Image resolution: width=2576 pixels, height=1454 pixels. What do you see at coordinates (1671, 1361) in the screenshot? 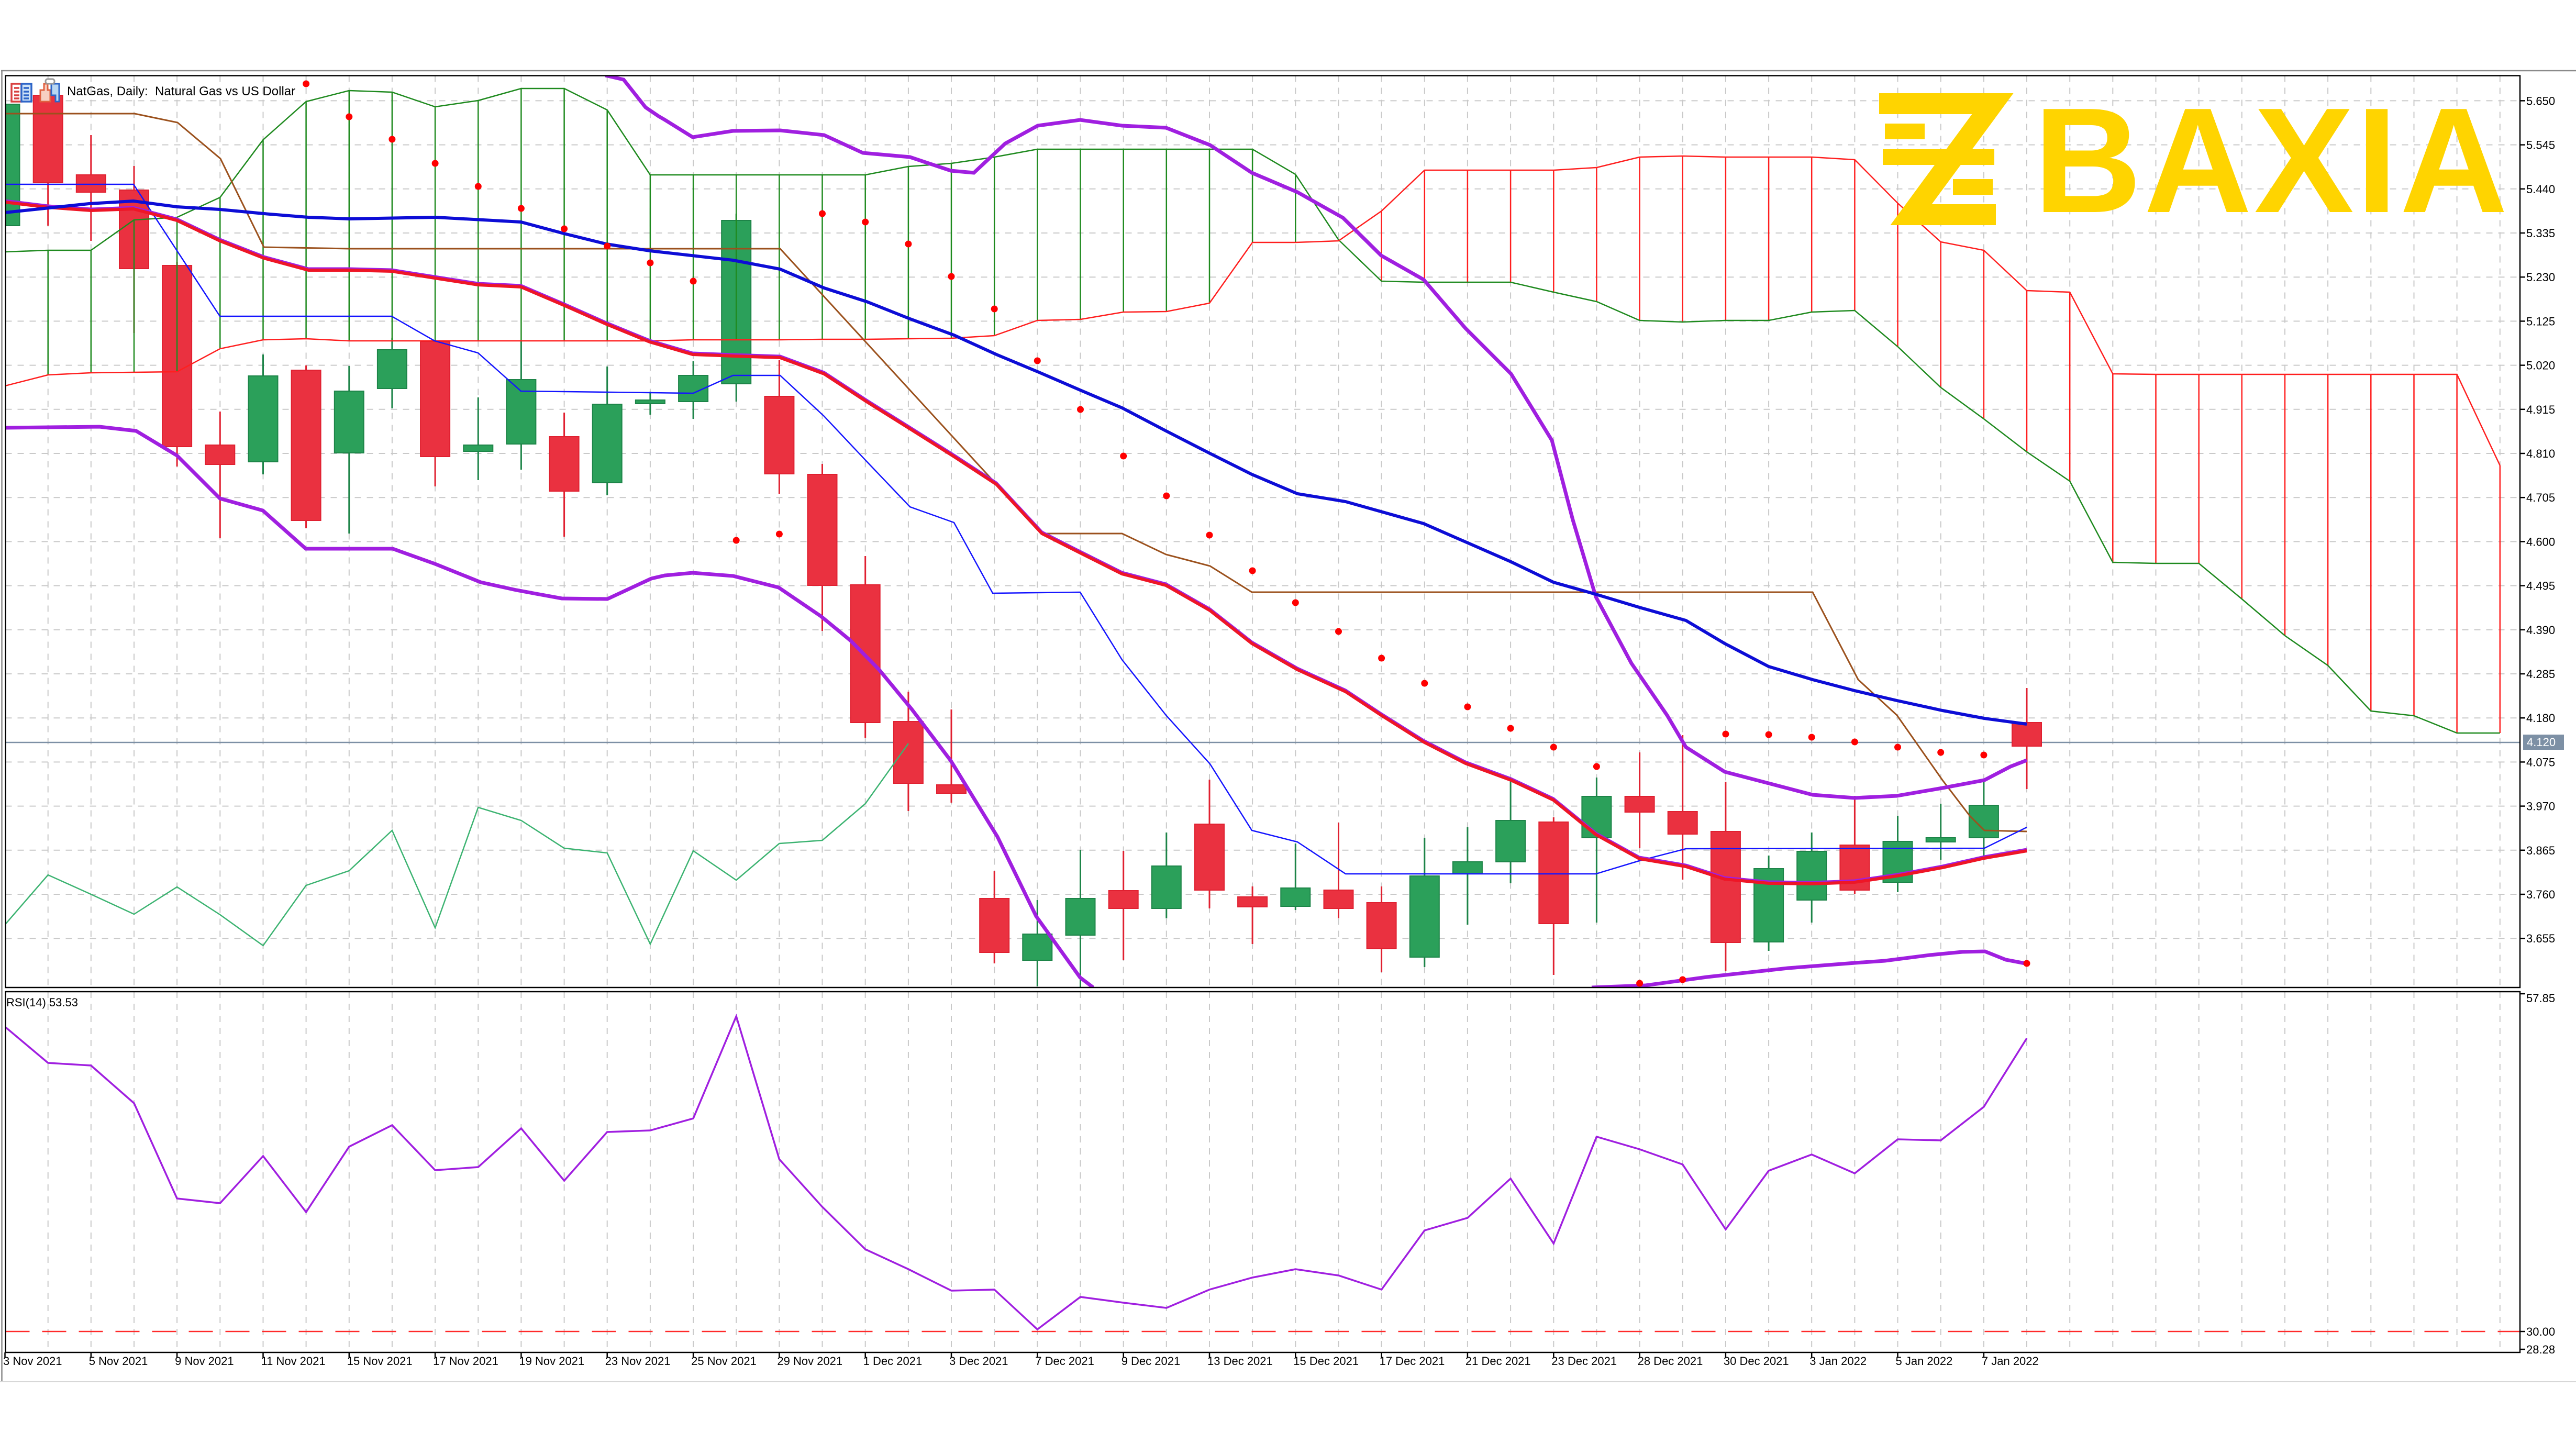
I see `svg-text: 28 Dec 2021` at bounding box center [1671, 1361].